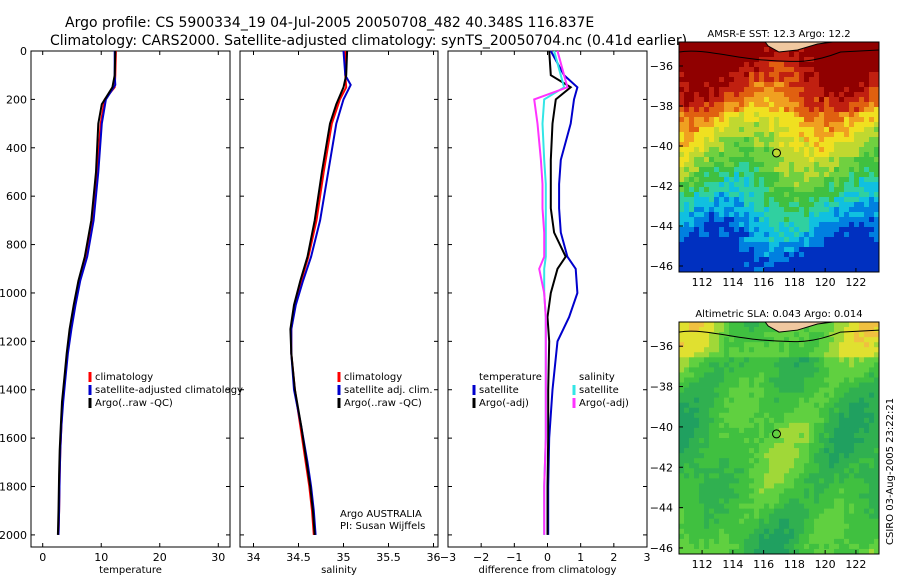  Describe the element at coordinates (776, 434) in the screenshot. I see `sla-argo-marker` at that location.